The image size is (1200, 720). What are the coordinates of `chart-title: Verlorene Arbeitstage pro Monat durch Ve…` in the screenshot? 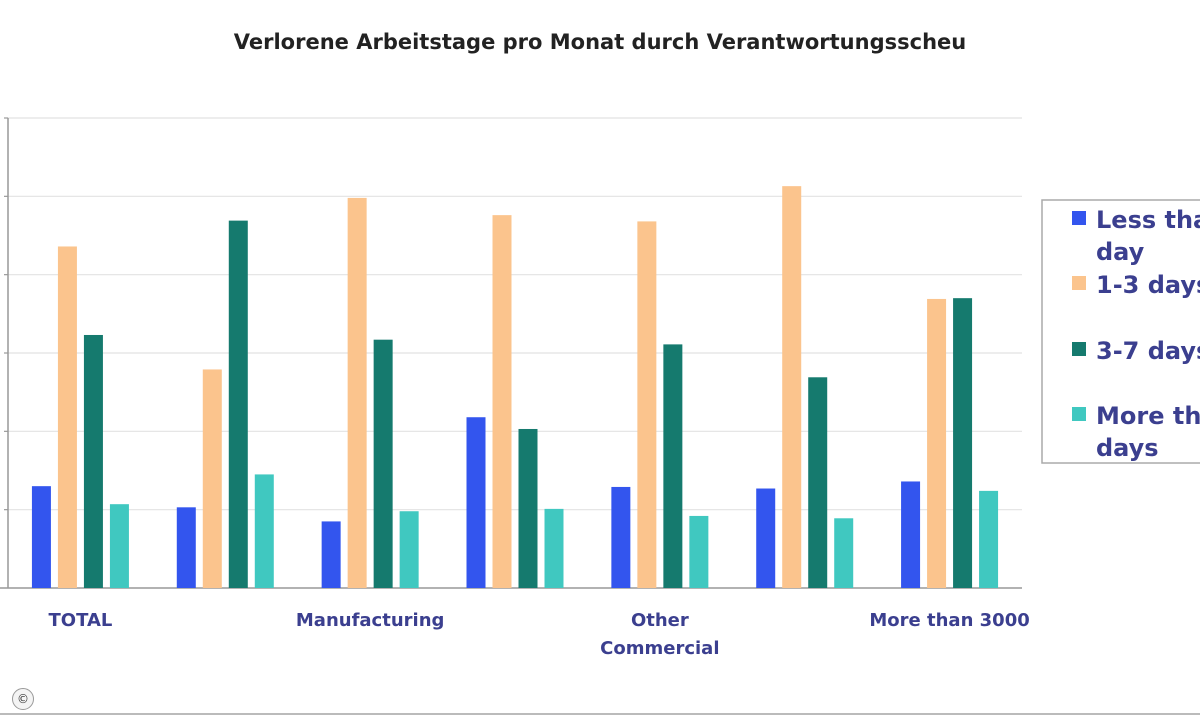 It's located at (600, 42).